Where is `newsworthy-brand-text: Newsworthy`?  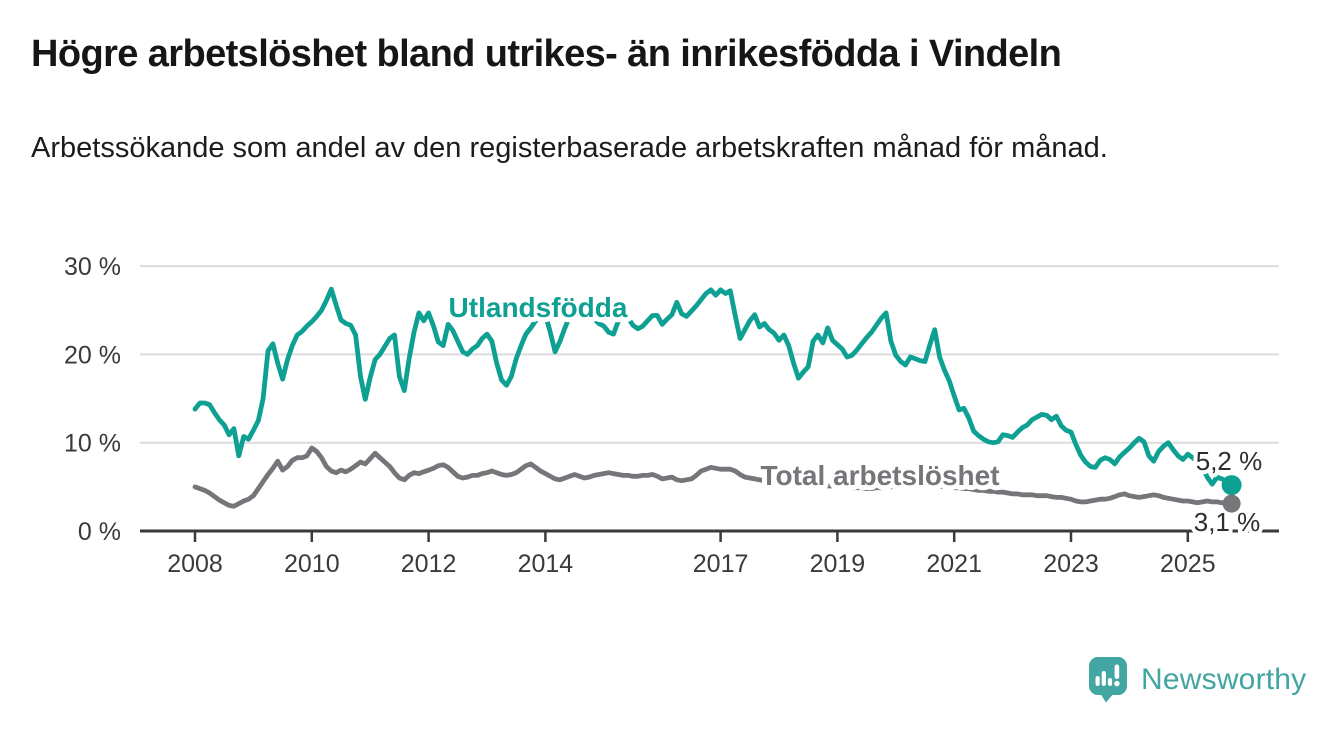
newsworthy-brand-text: Newsworthy is located at coordinates (1224, 679).